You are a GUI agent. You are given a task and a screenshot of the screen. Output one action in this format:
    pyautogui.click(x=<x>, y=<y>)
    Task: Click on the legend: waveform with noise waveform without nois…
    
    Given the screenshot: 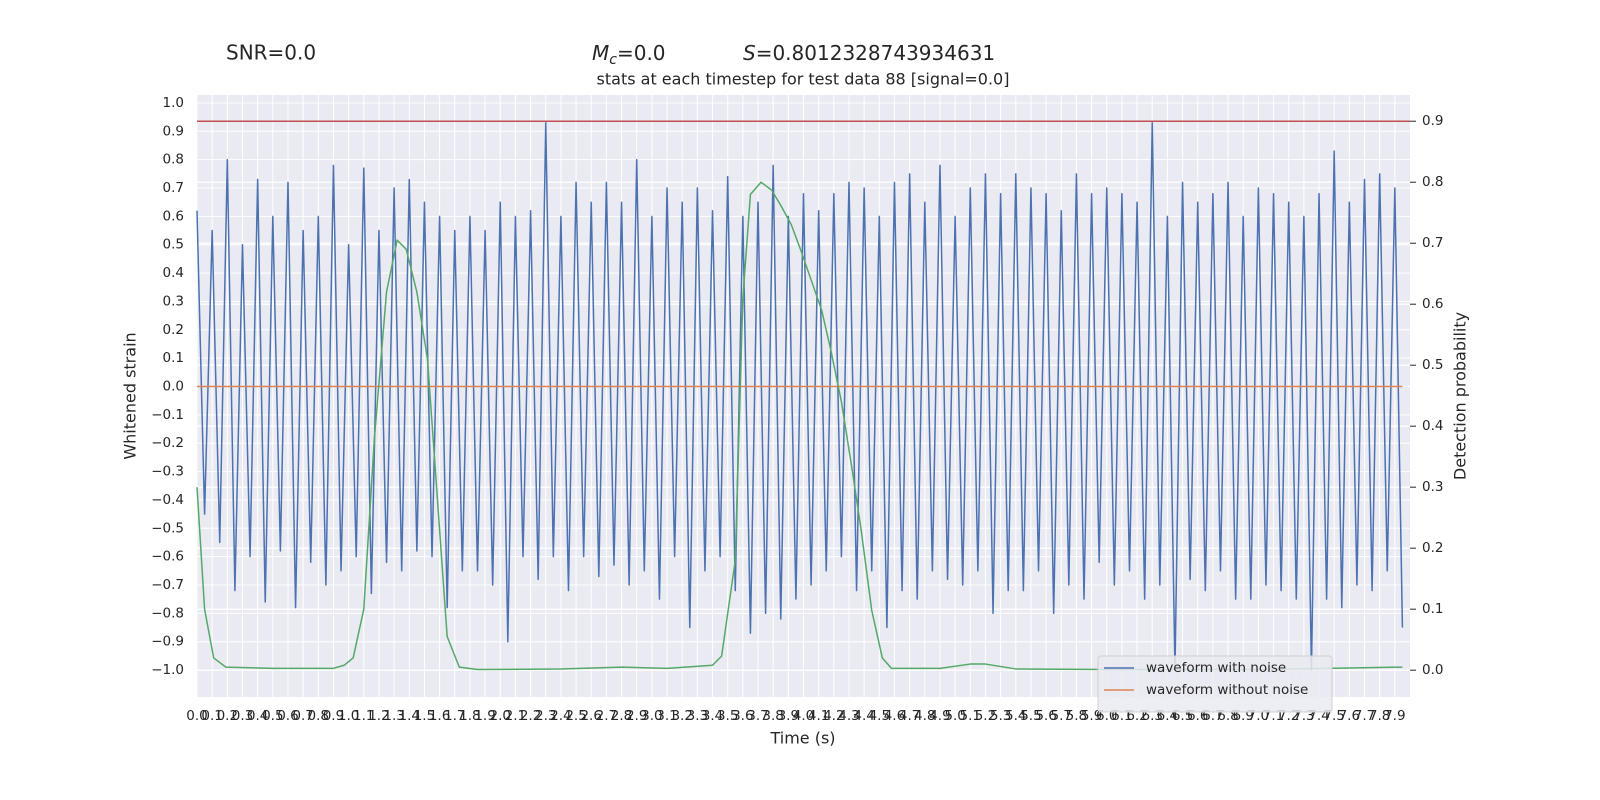 What is the action you would take?
    pyautogui.click(x=1215, y=684)
    